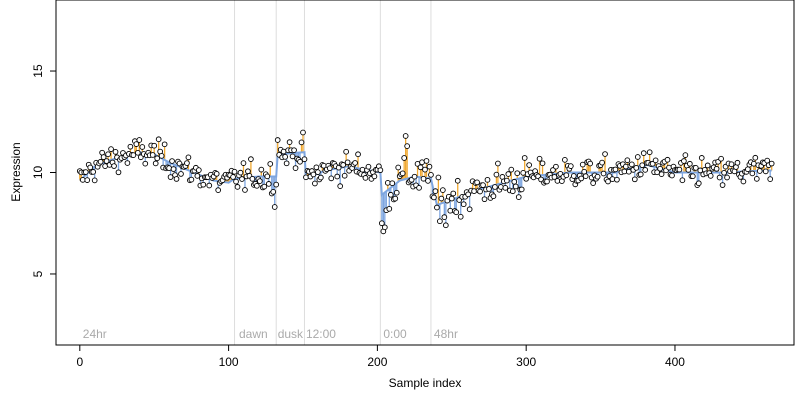  What do you see at coordinates (526, 362) in the screenshot?
I see `x-tick-label: 300` at bounding box center [526, 362].